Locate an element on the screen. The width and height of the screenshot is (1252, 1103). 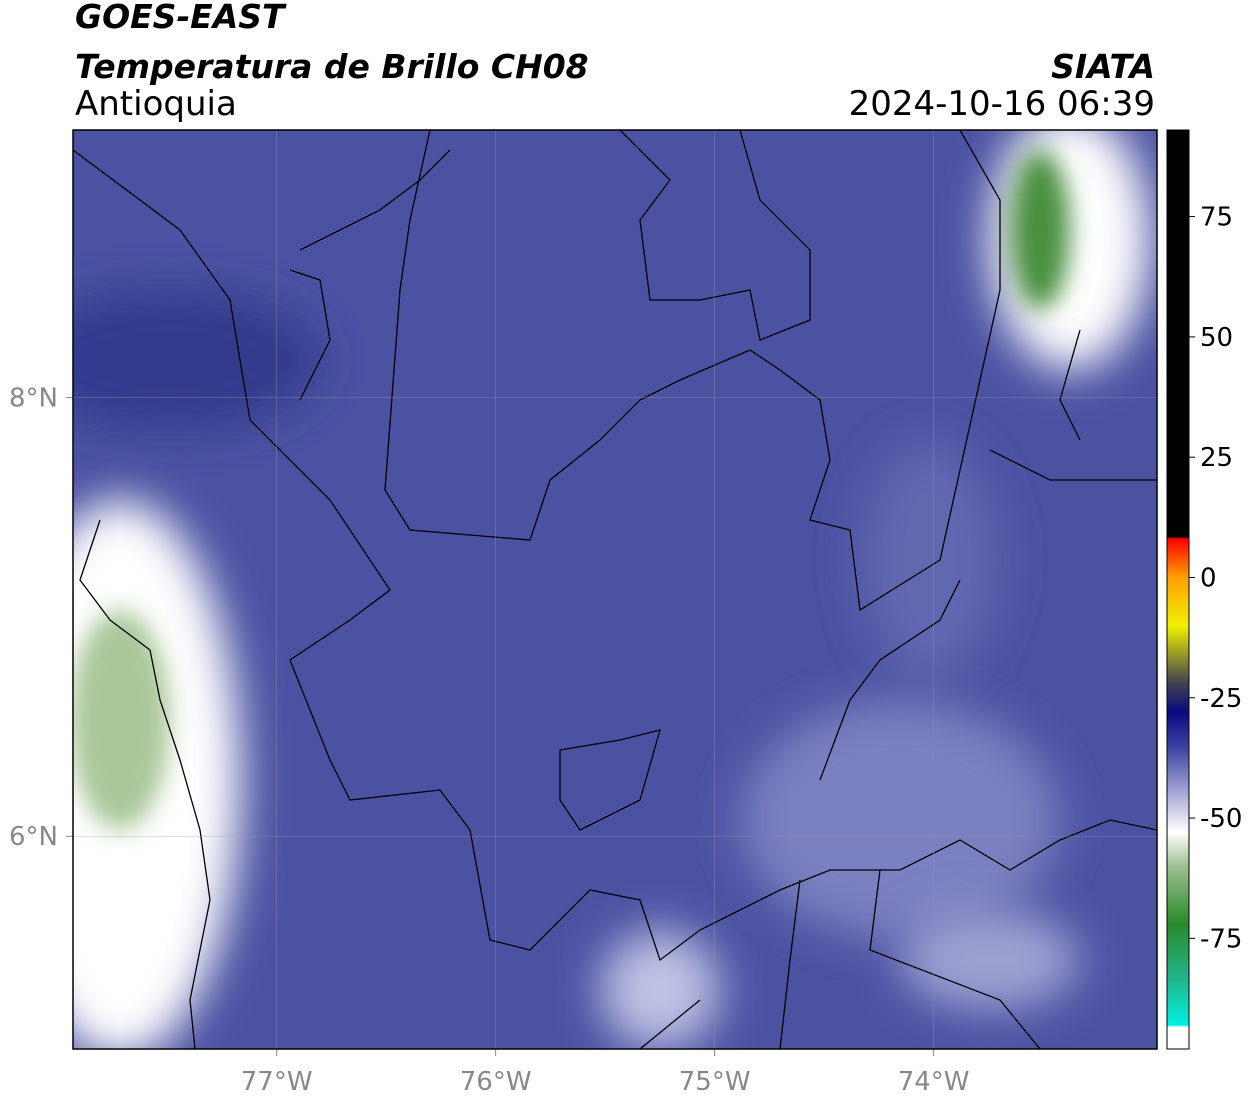
x-tick-label: 76°W is located at coordinates (496, 1082).